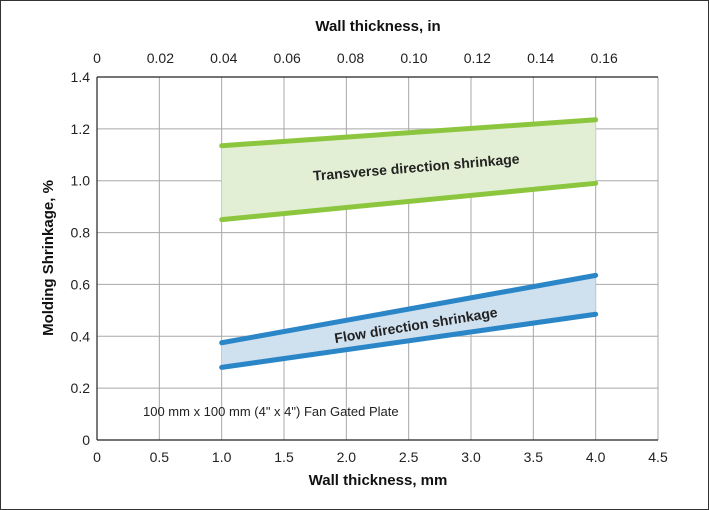 This screenshot has height=510, width=709. What do you see at coordinates (97, 58) in the screenshot?
I see `x-top-tick-label: 0` at bounding box center [97, 58].